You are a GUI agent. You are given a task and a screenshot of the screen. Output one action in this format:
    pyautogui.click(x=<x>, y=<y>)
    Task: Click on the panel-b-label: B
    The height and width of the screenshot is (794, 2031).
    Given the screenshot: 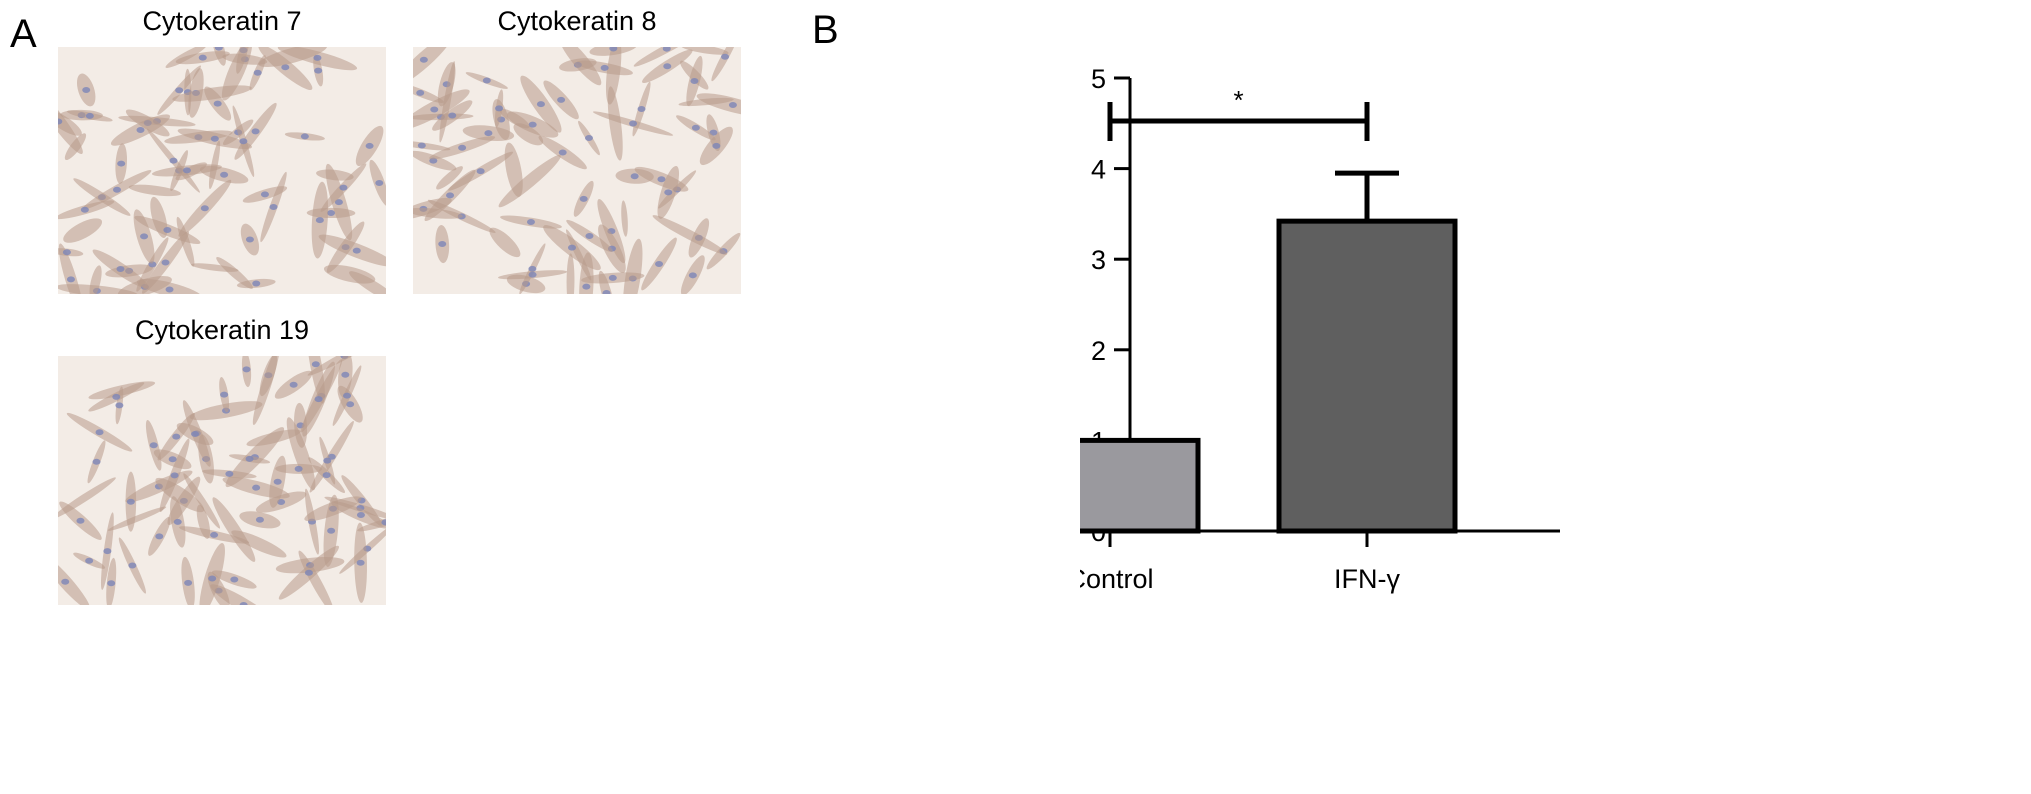 What is the action you would take?
    pyautogui.click(x=825, y=30)
    